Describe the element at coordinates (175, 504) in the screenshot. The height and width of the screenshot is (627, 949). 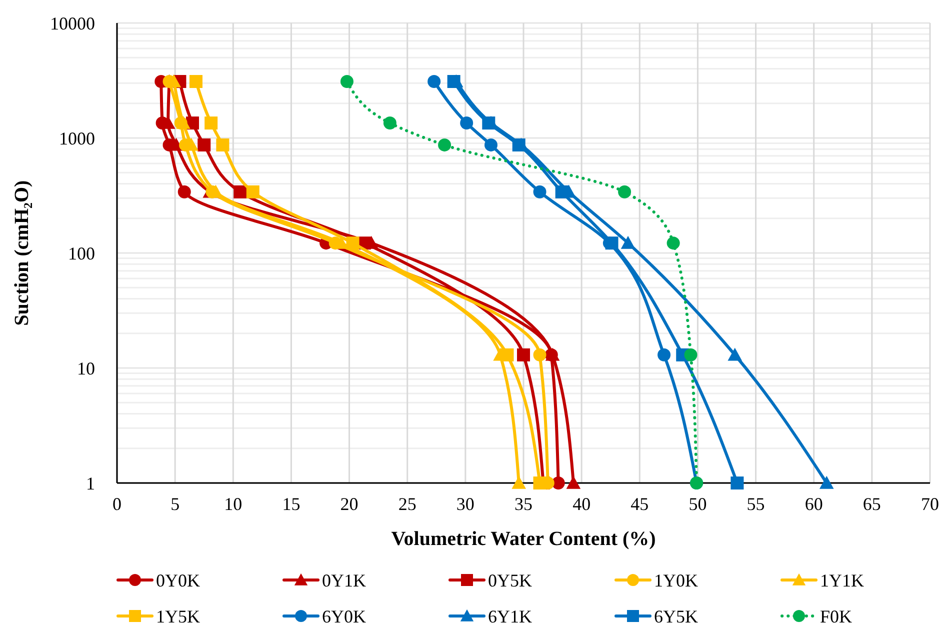
I see `x-tick-label: 5` at that location.